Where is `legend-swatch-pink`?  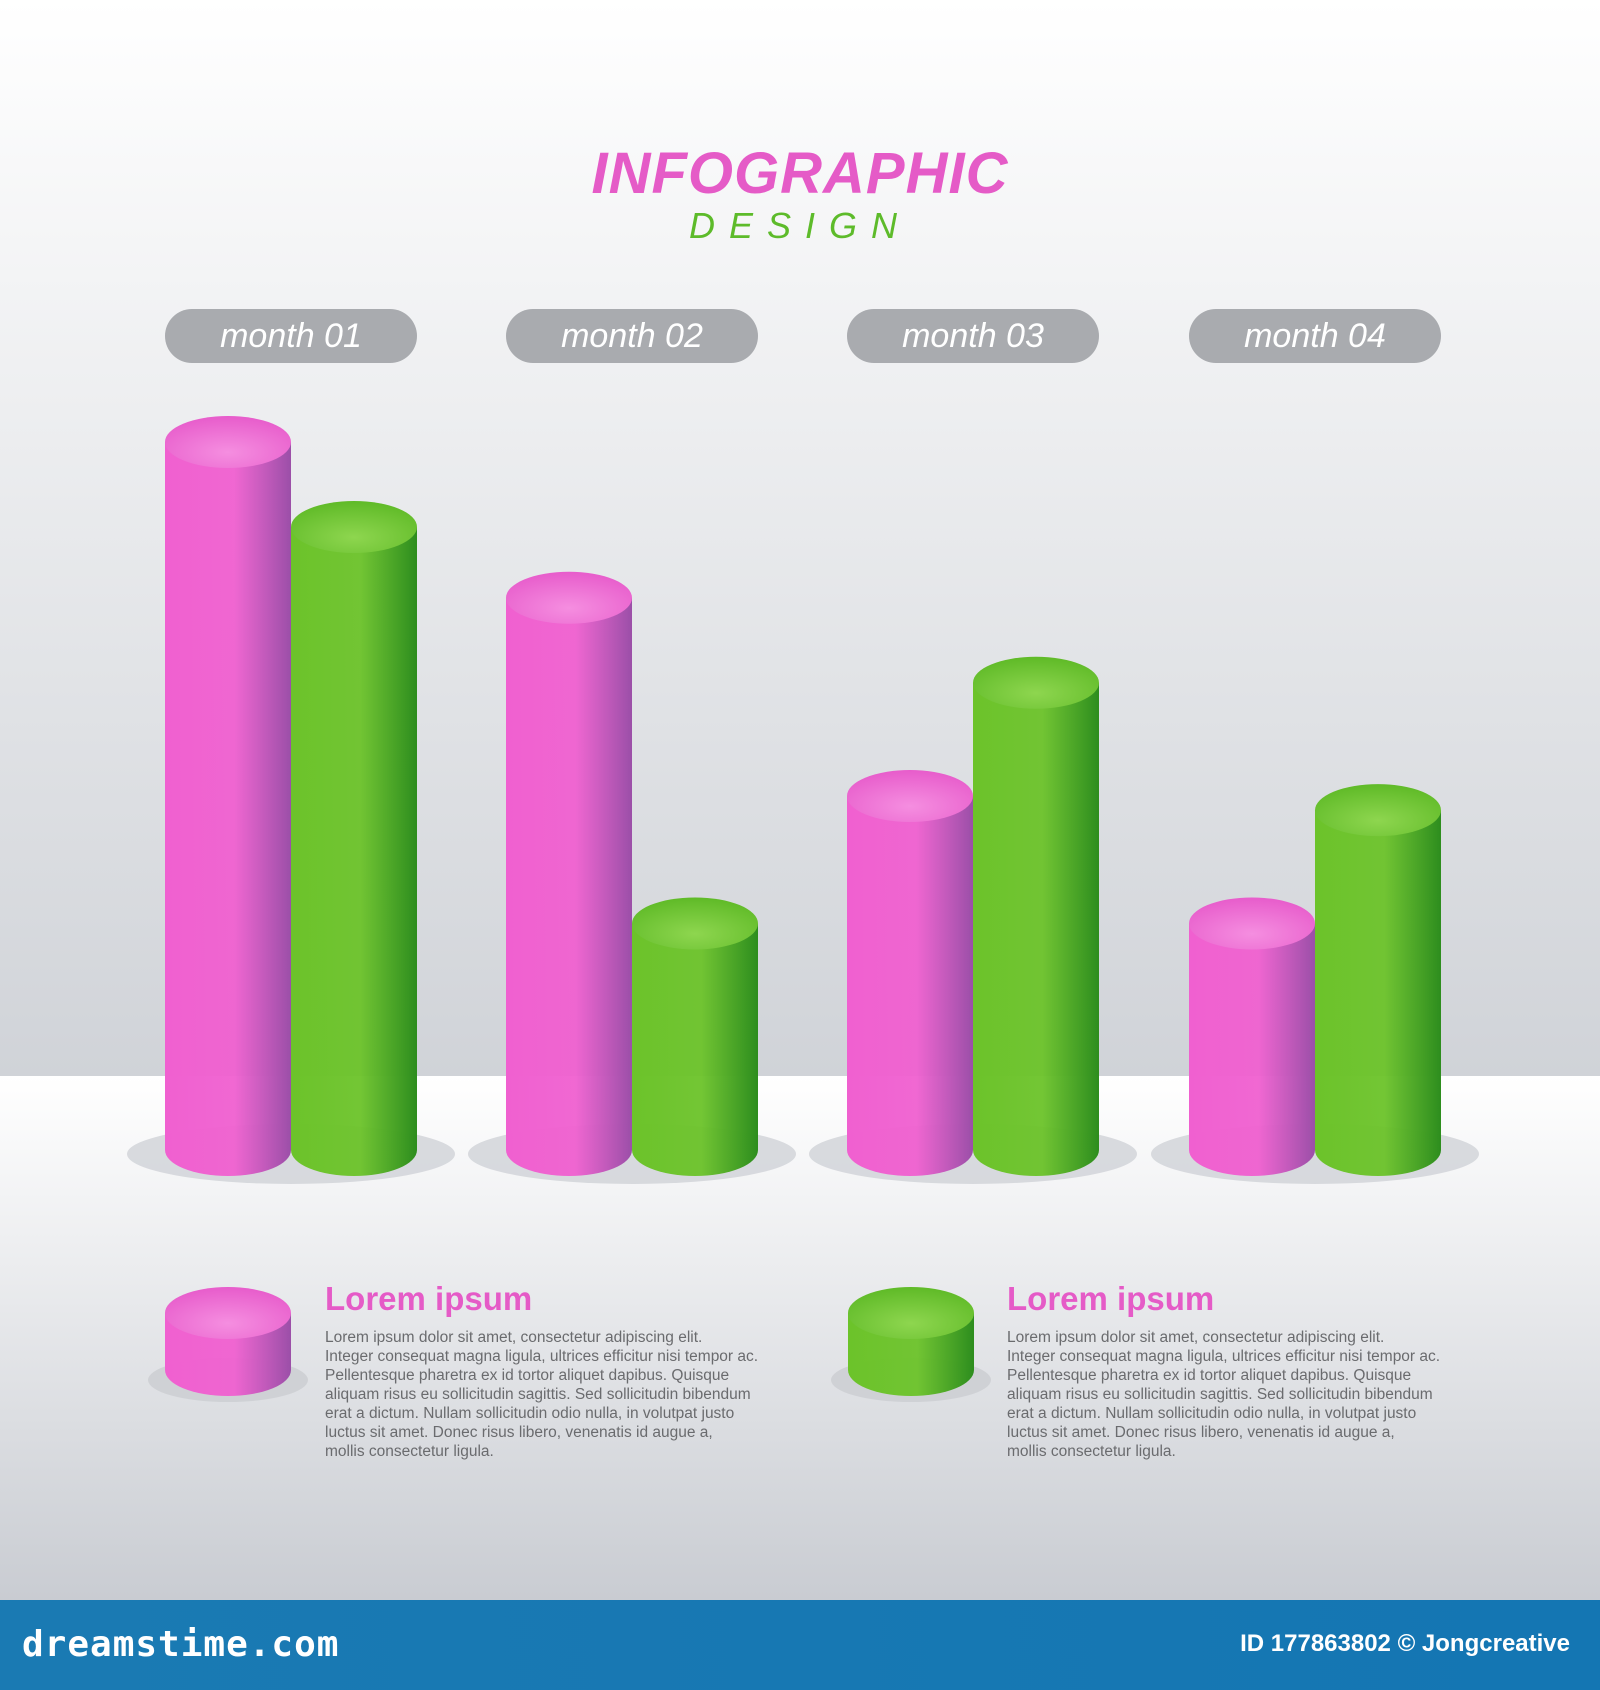
legend-swatch-pink is located at coordinates (228, 1341).